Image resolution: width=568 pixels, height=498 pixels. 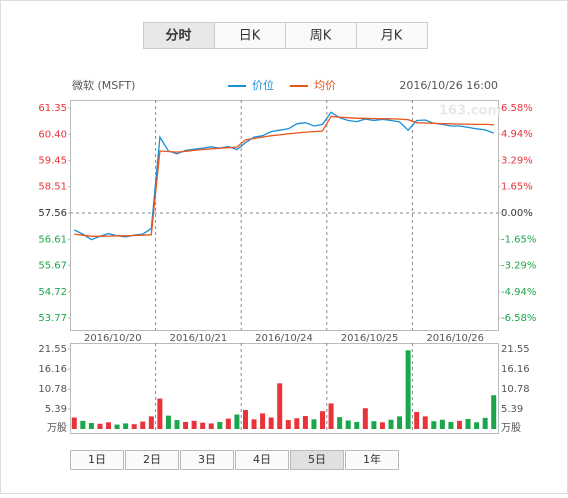 I want to click on range-label: 4日, so click(x=262, y=459).